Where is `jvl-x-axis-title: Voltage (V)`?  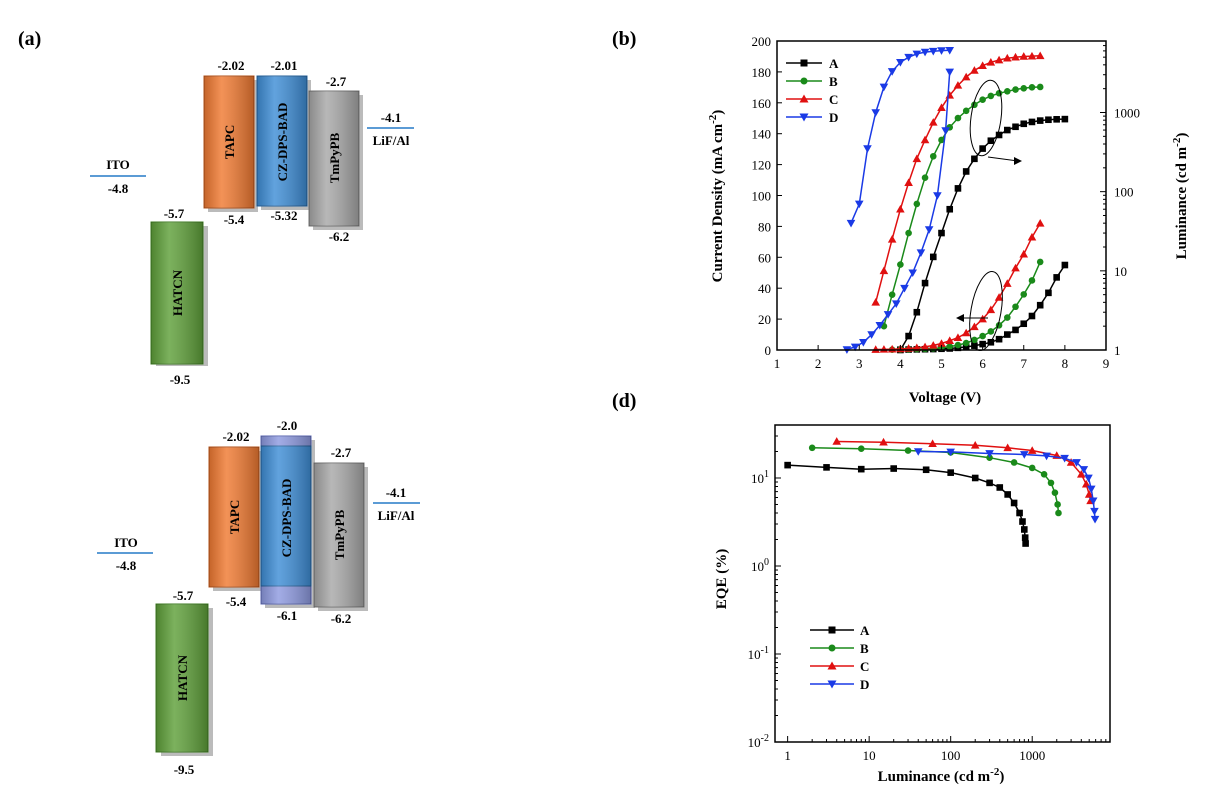
jvl-x-axis-title: Voltage (V) is located at coordinates (945, 398).